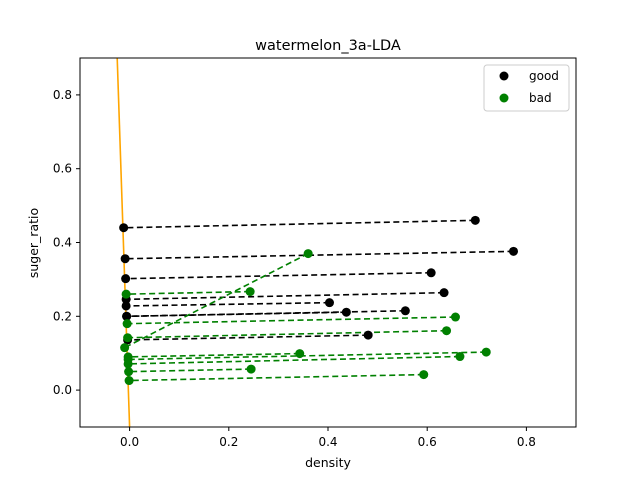 The width and height of the screenshot is (640, 480). I want to click on y-tick-label: 0.2, so click(62, 316).